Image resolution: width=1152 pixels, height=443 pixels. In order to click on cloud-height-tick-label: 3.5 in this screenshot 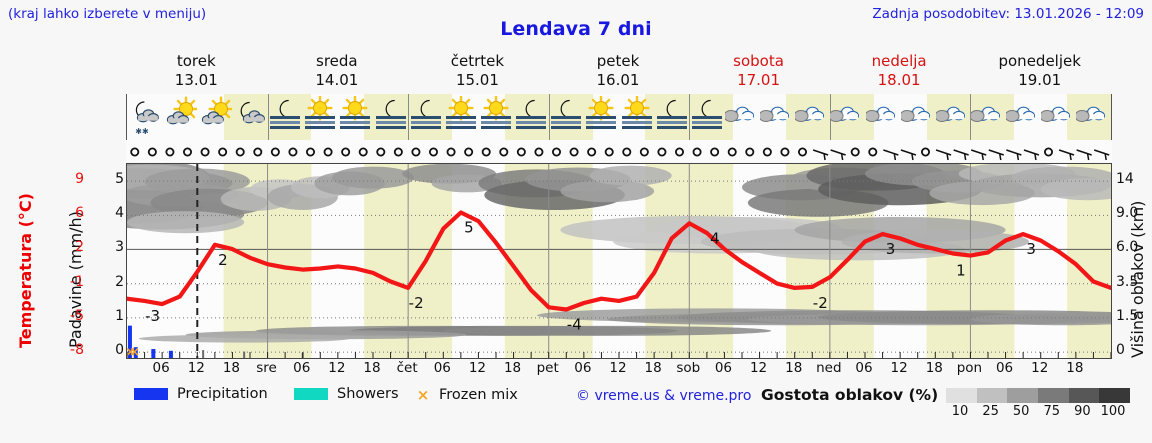, I will do `click(1127, 281)`.